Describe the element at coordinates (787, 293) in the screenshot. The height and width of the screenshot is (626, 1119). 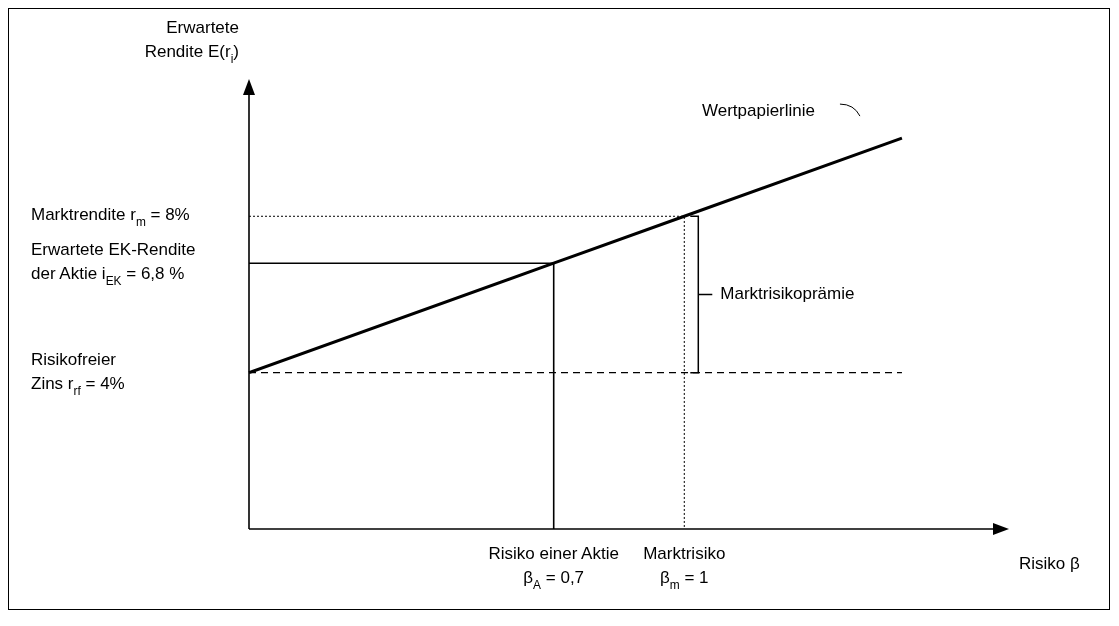
I see `annotation: Marktrisikoprämie` at that location.